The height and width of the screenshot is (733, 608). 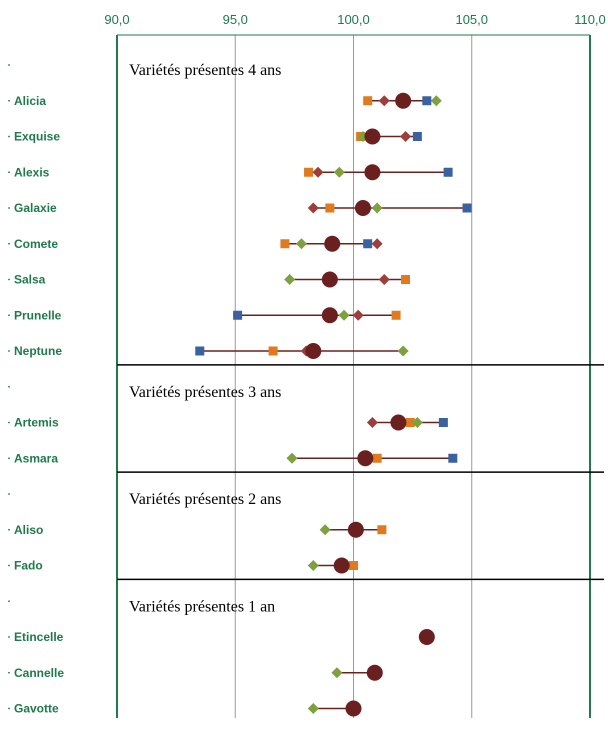 What do you see at coordinates (116, 19) in the screenshot?
I see `x-tick-label: 90,0` at bounding box center [116, 19].